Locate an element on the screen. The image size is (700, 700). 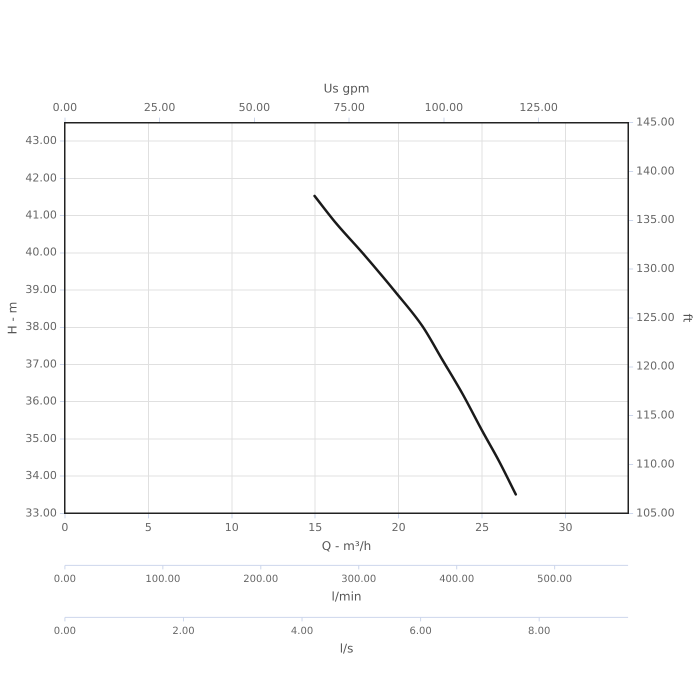
x-tick-label: 20 is located at coordinates (399, 527).